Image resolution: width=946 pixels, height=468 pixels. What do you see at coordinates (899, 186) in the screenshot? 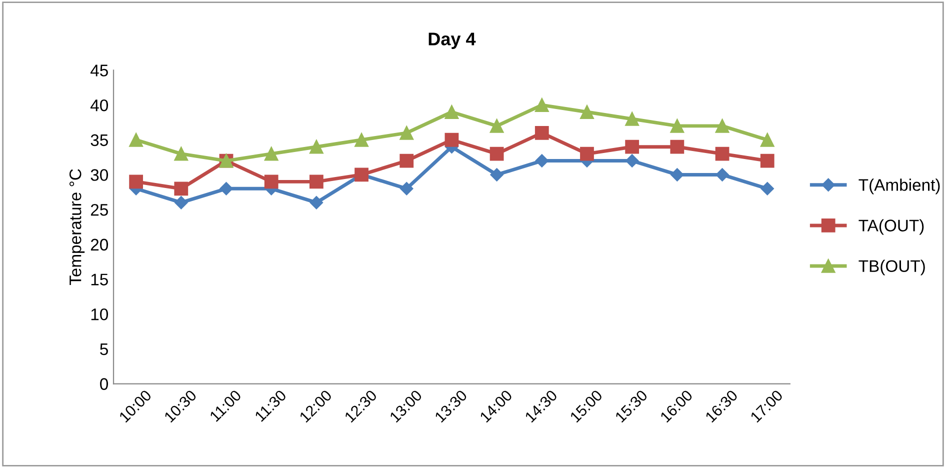
I see `legend-label: T(Ambient)` at bounding box center [899, 186].